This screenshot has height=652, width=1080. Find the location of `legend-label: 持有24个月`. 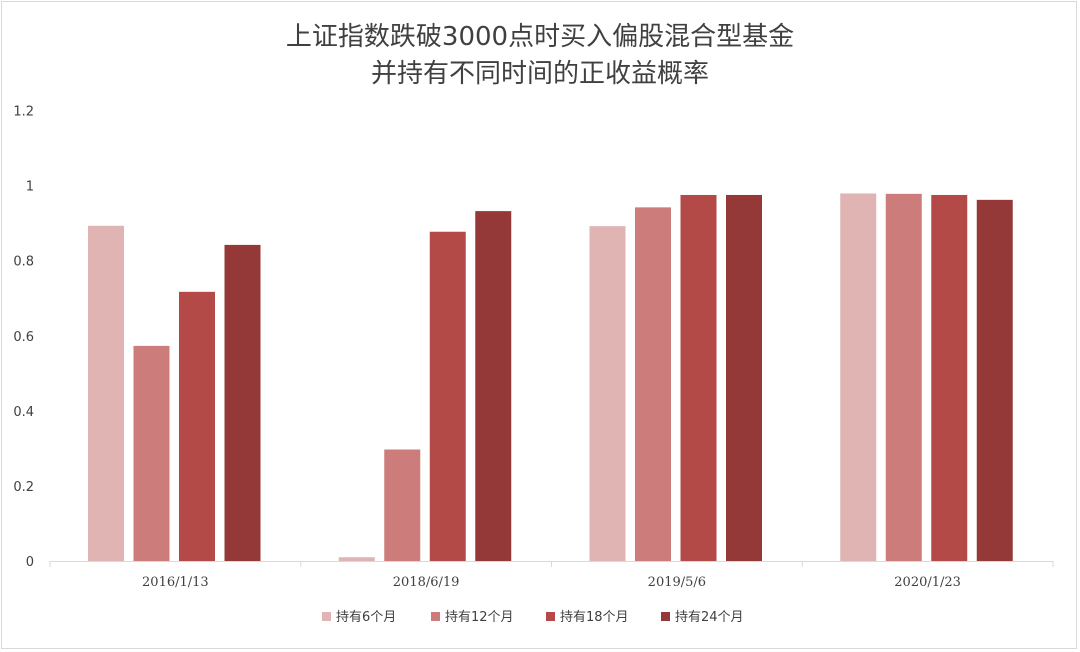

legend-label: 持有24个月 is located at coordinates (709, 617).